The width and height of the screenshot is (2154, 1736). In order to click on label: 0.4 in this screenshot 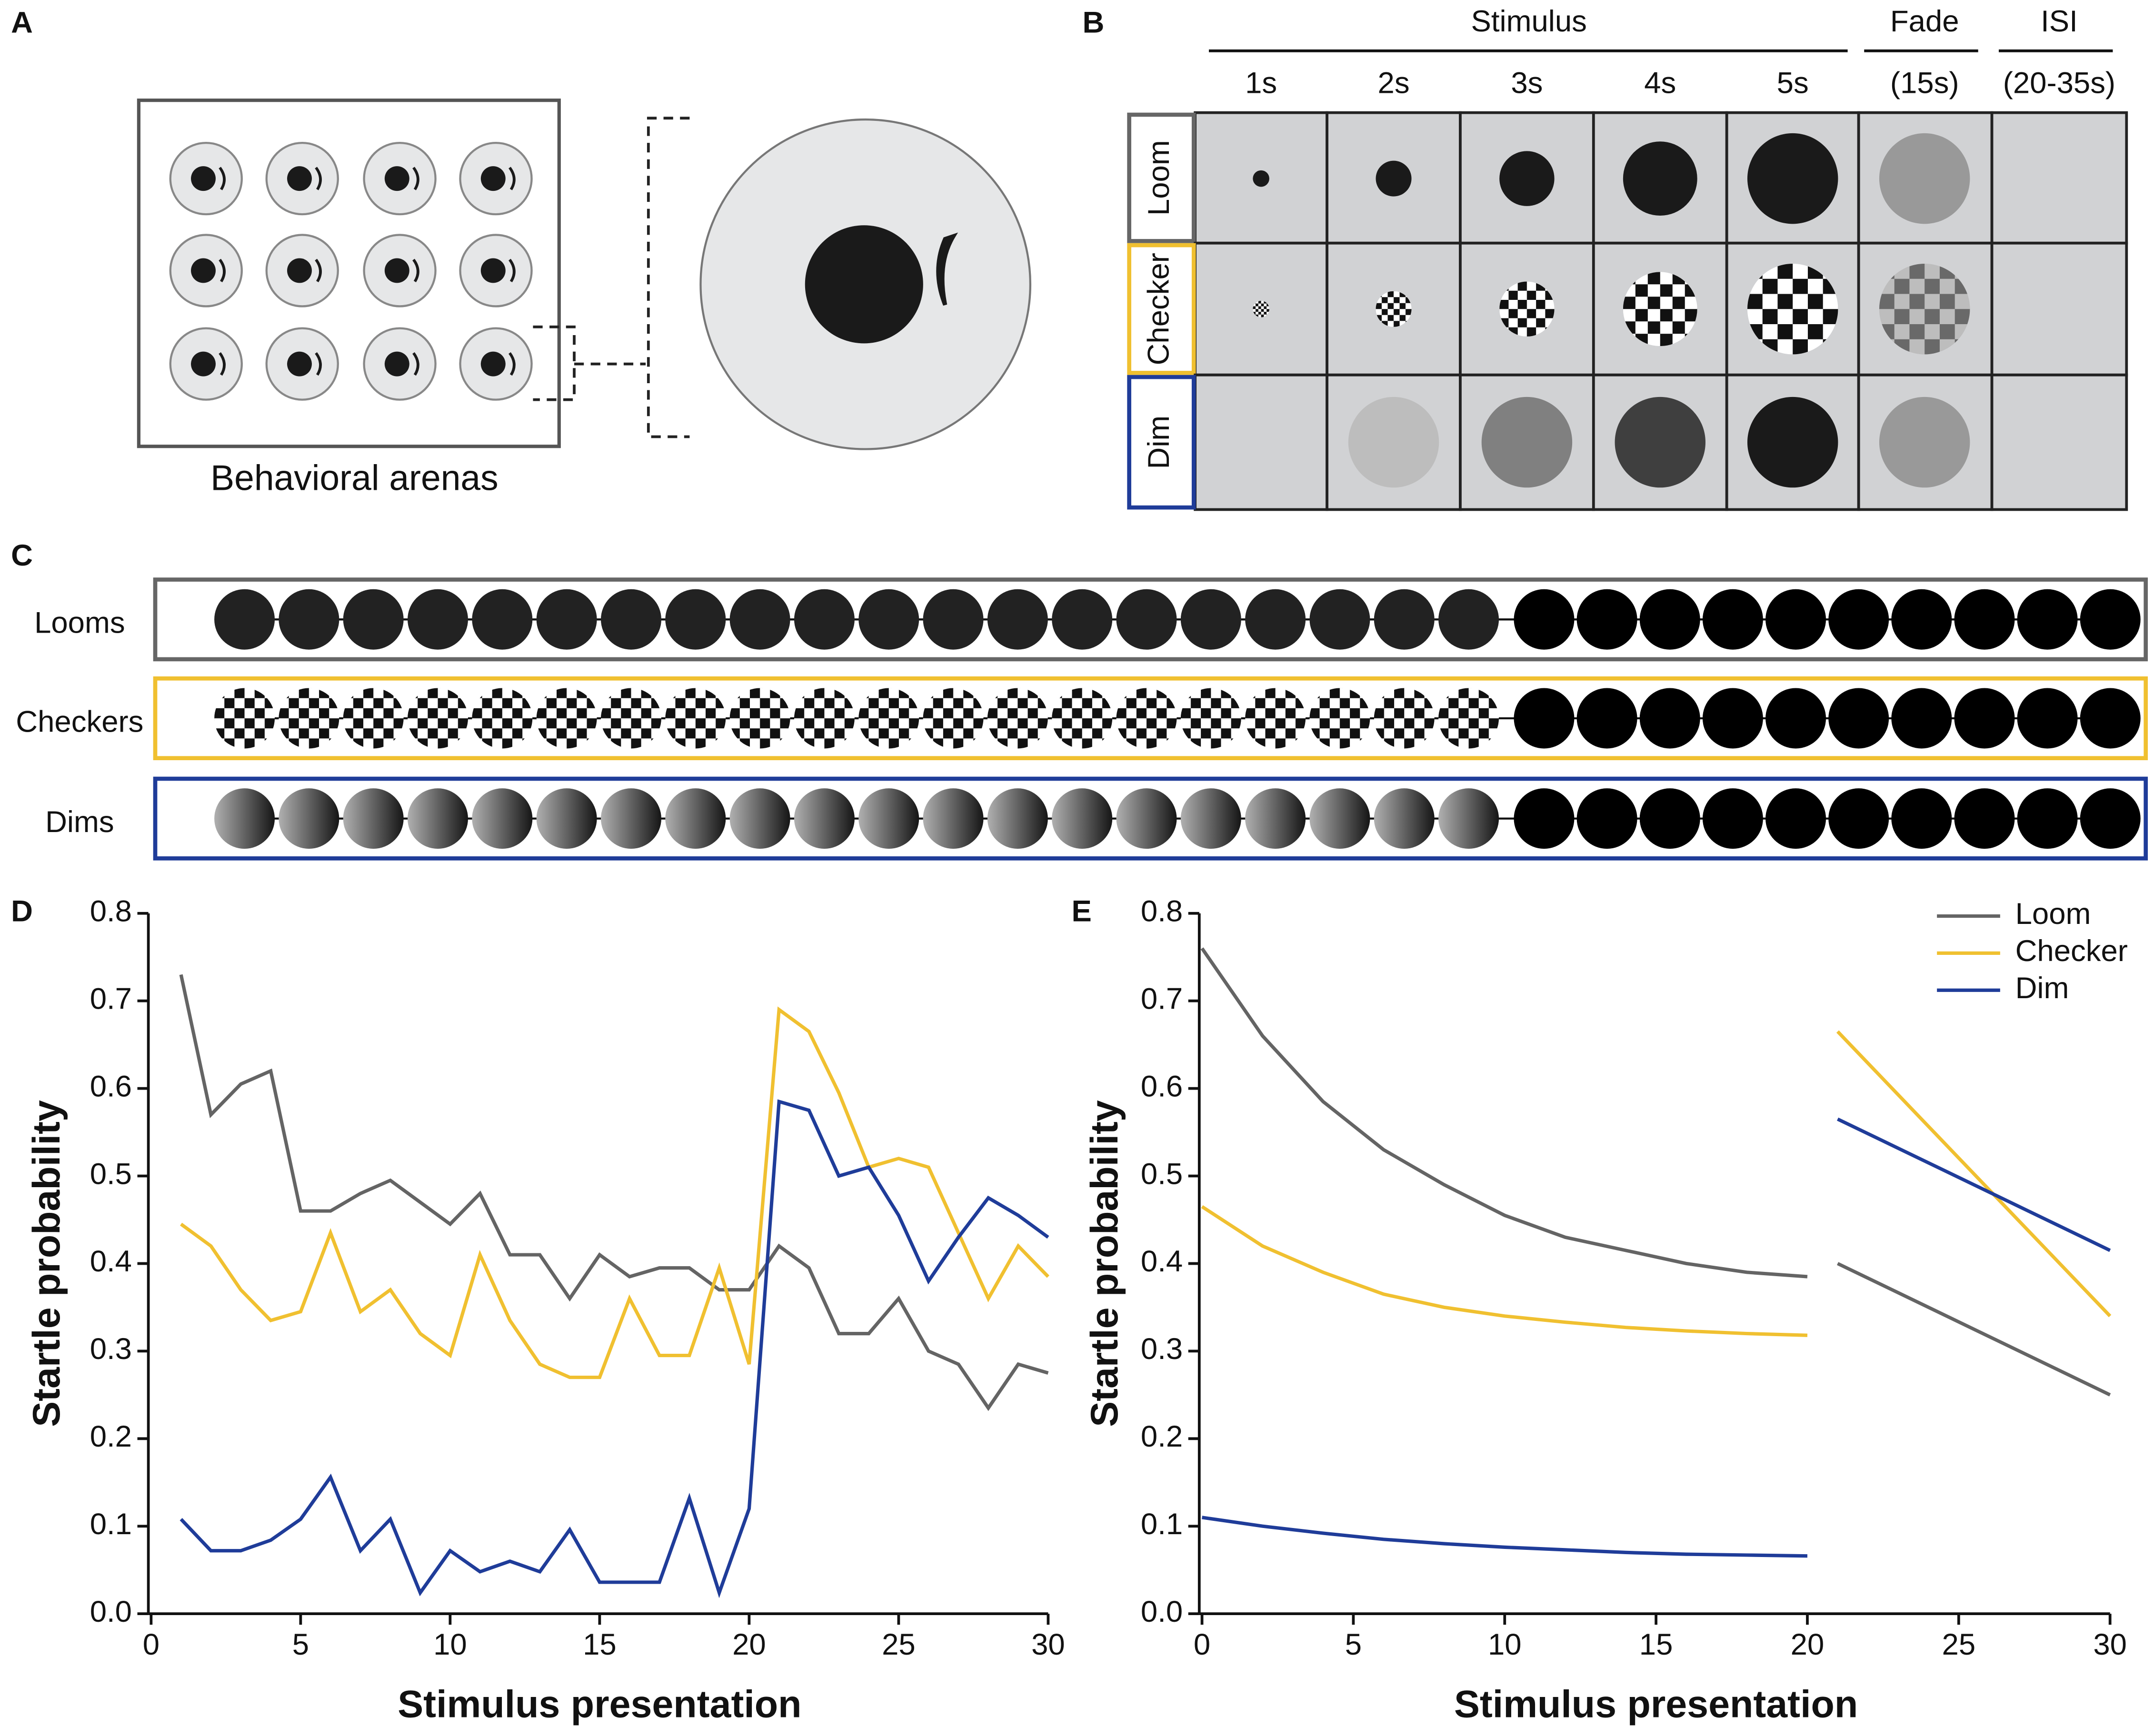, I will do `click(1162, 1261)`.